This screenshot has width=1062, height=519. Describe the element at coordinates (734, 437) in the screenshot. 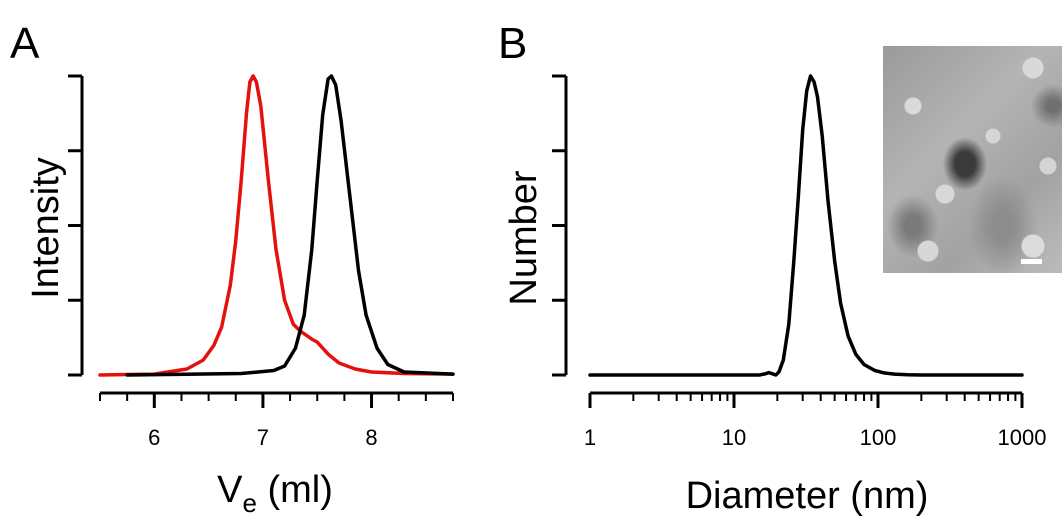

I see `x-tick-label: 10` at that location.